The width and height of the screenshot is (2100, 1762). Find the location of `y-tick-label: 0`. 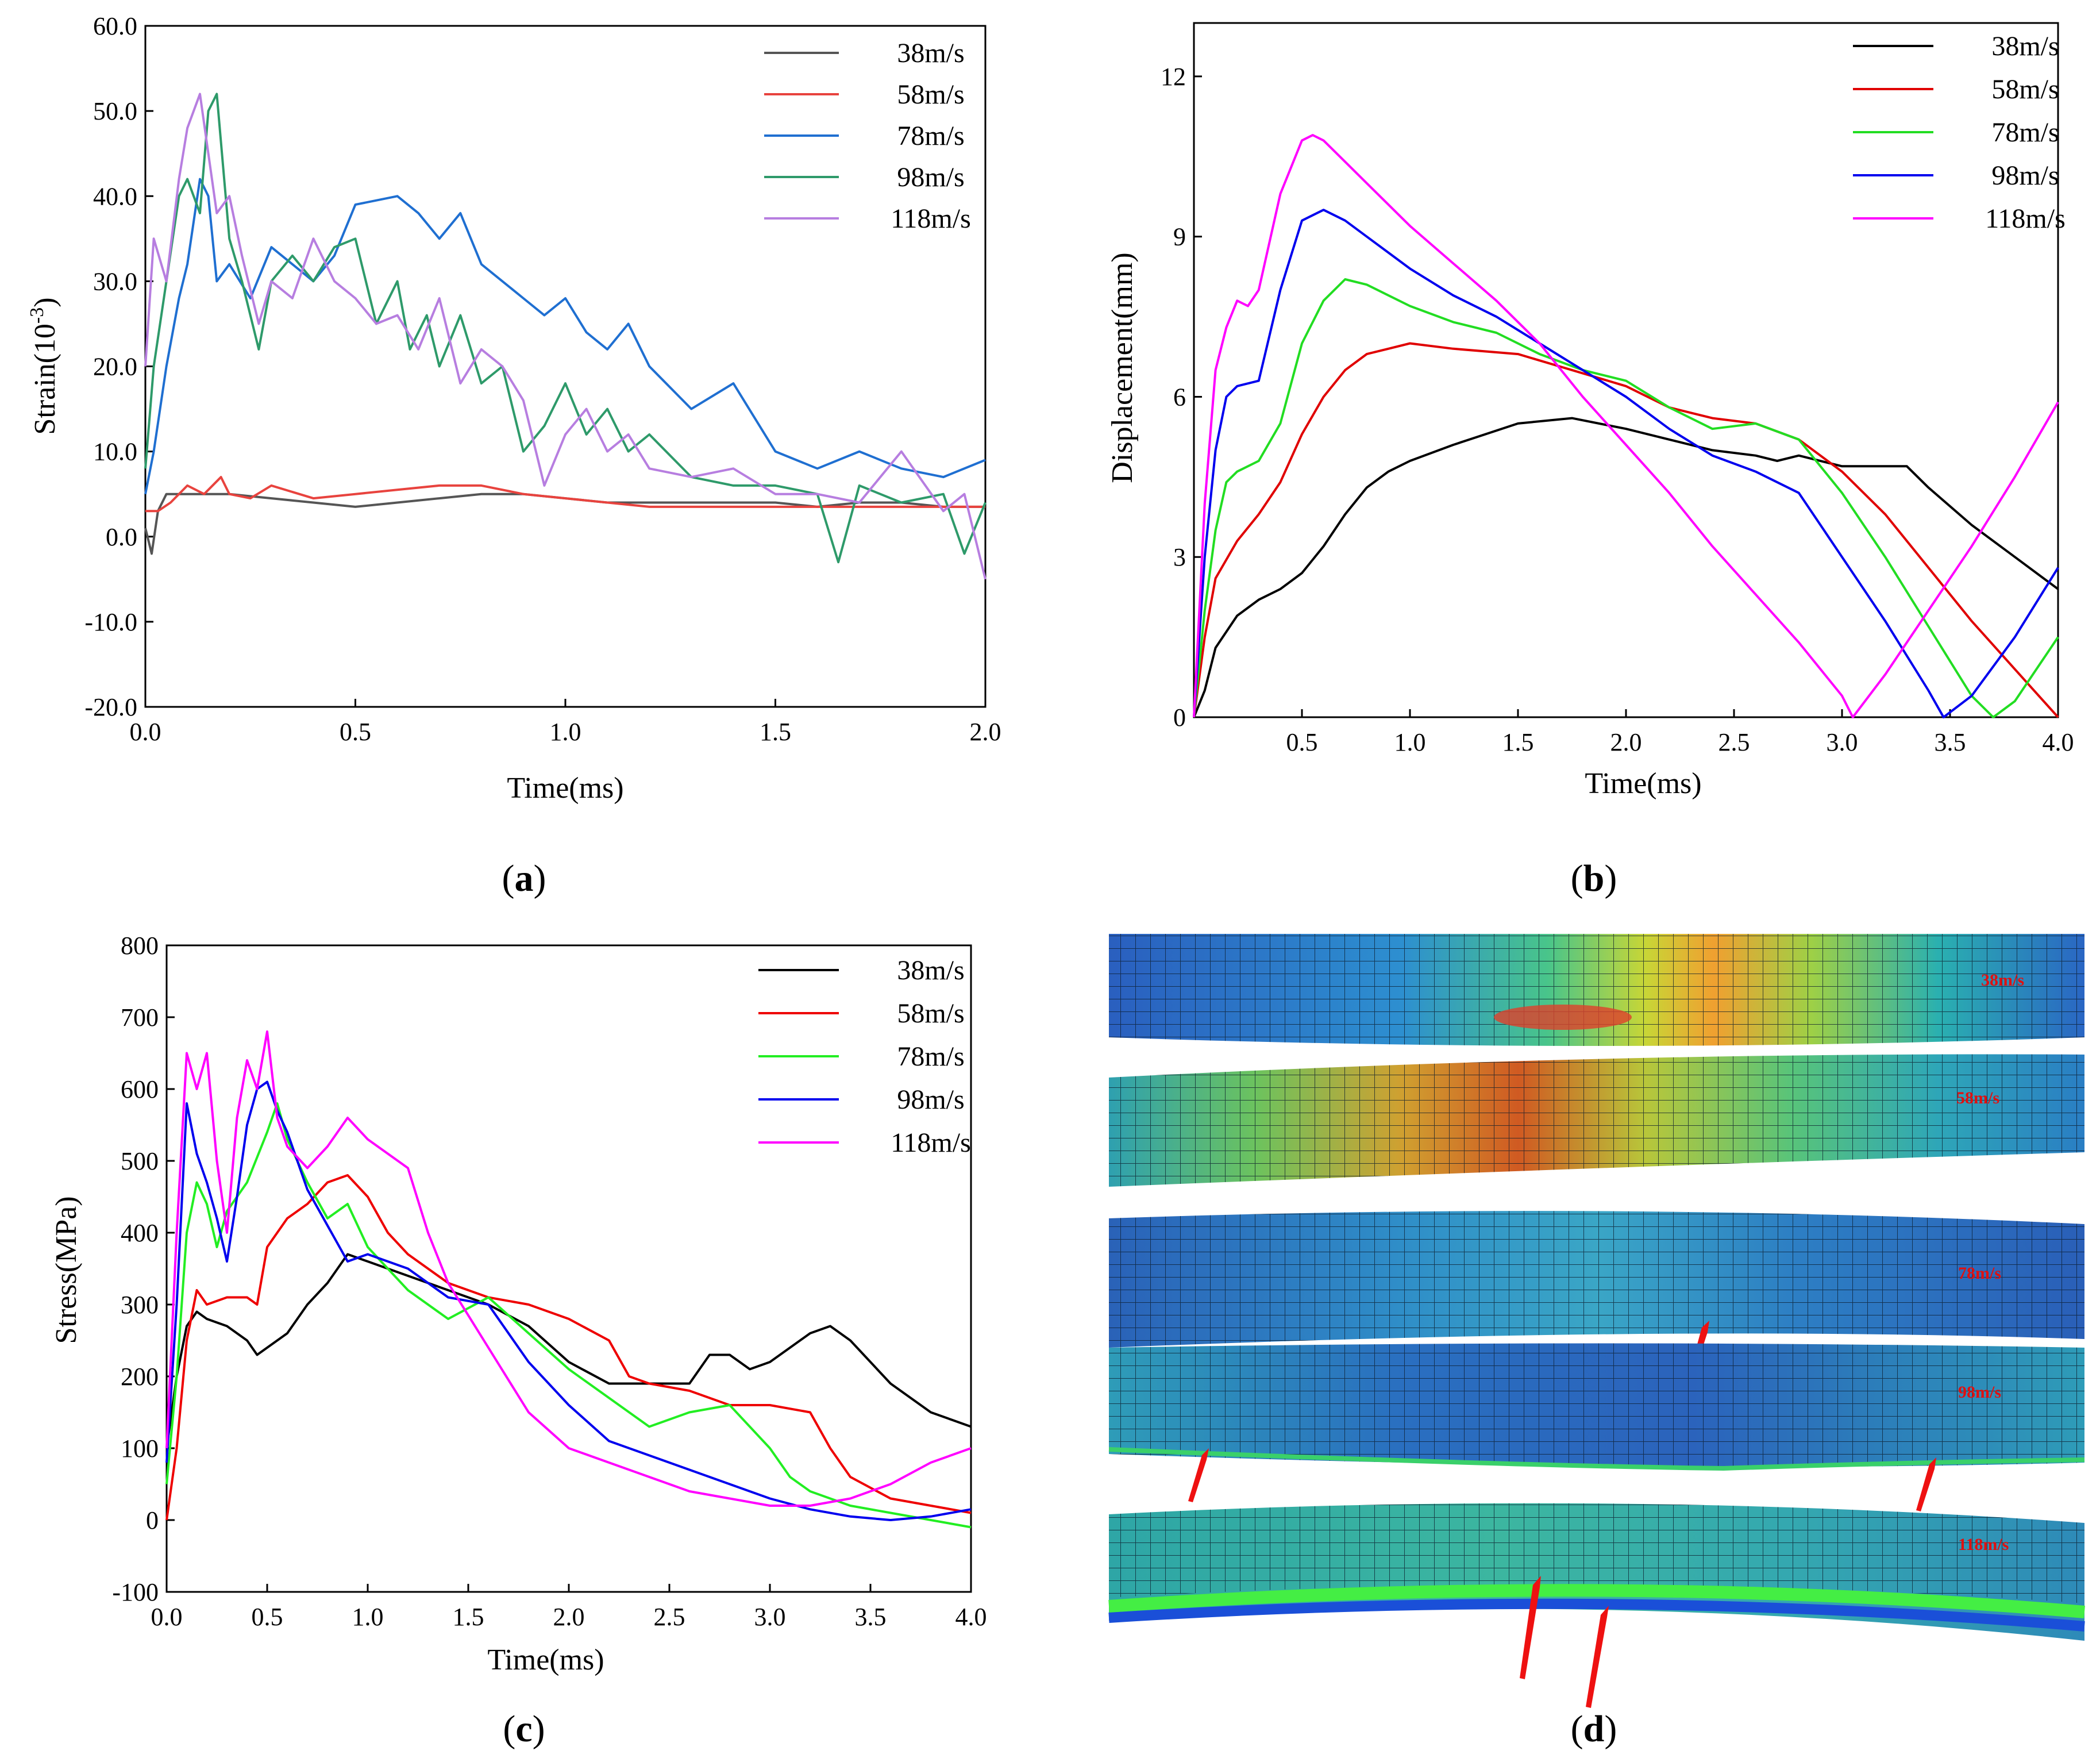

y-tick-label: 0 is located at coordinates (152, 1520).